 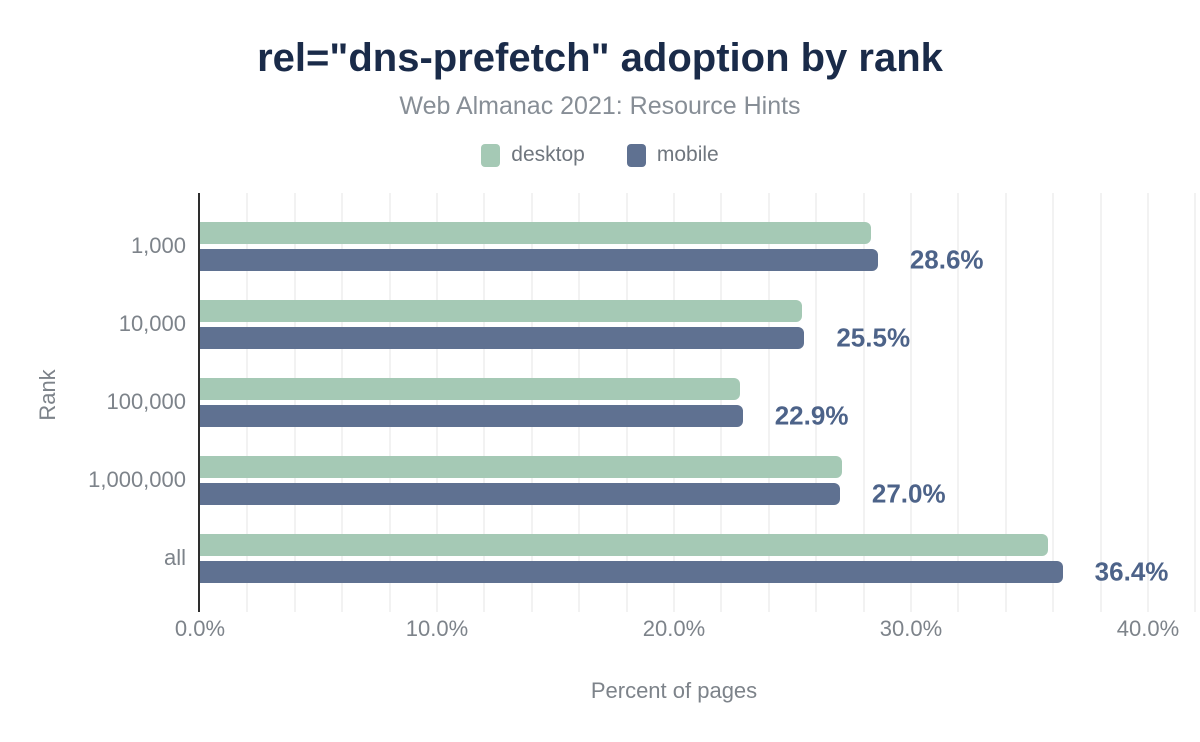 I want to click on data-label: 36.4%, so click(x=1131, y=571).